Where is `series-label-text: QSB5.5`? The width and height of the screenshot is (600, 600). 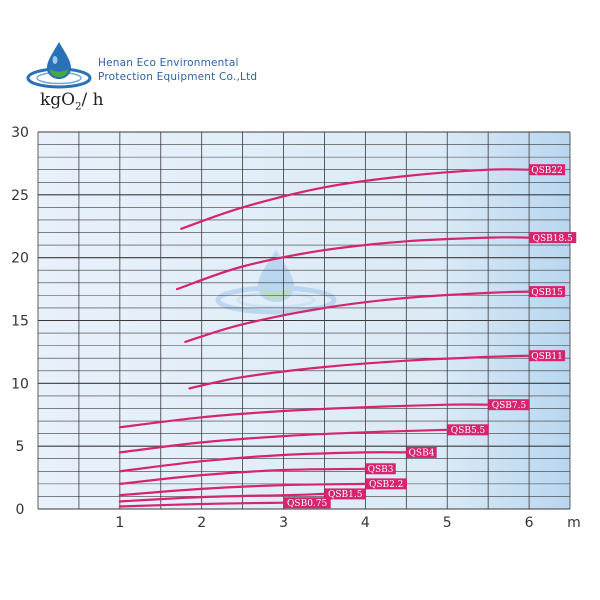 series-label-text: QSB5.5 is located at coordinates (468, 431).